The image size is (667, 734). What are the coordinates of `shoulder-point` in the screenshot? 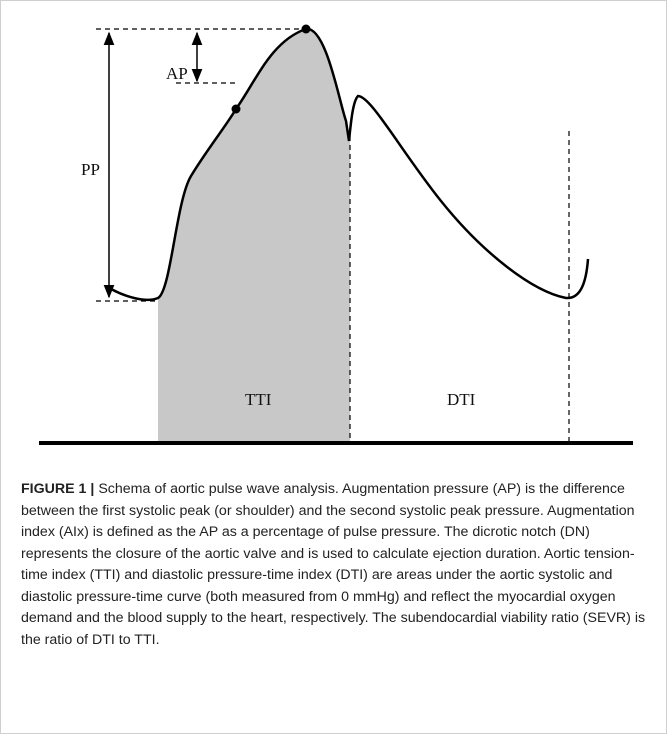 It's located at (236, 109).